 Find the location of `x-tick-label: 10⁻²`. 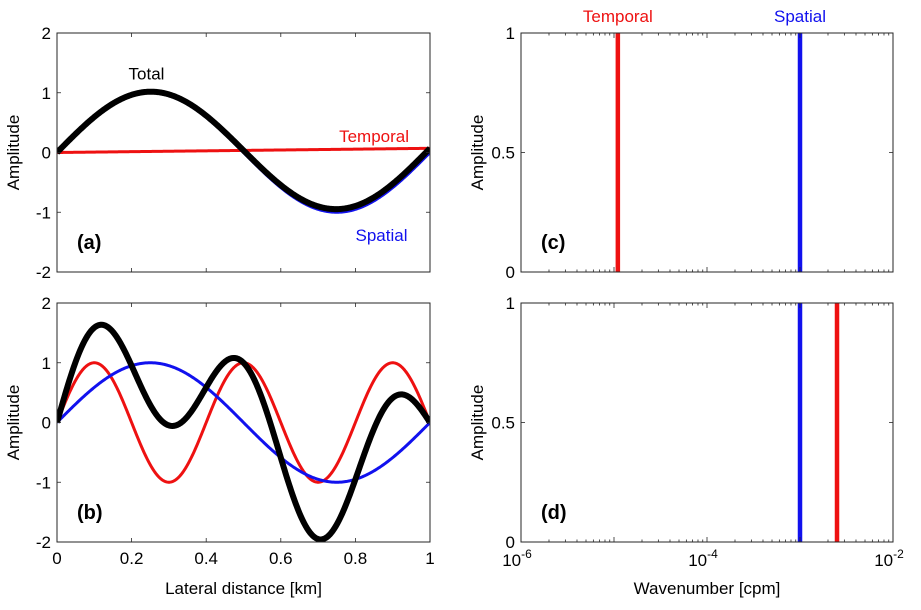

x-tick-label: 10⁻² is located at coordinates (889, 558).